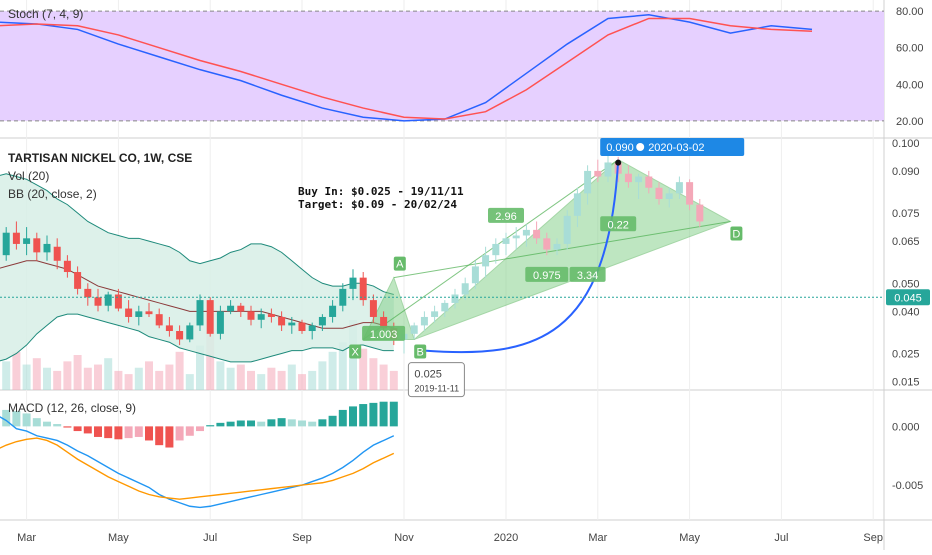  Describe the element at coordinates (506, 538) in the screenshot. I see `x-tick-label: 2020` at that location.